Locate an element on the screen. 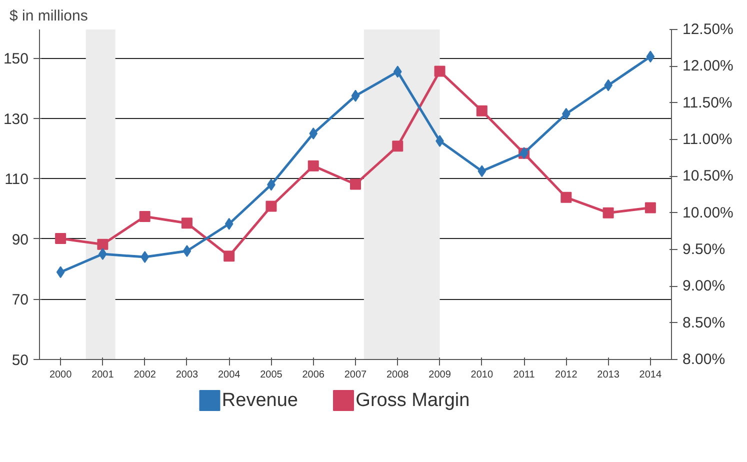  x-tick-label: 2005 is located at coordinates (271, 375).